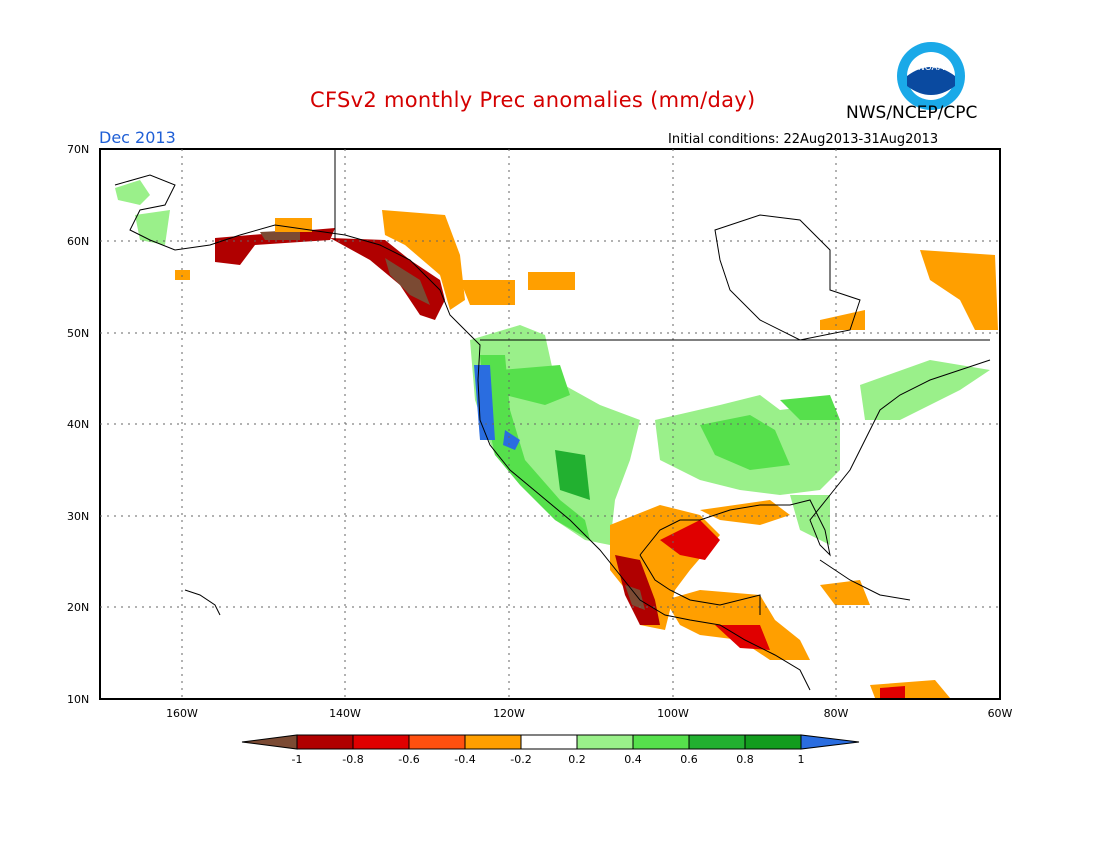  I want to click on legend-arrow-low, so click(269, 742).